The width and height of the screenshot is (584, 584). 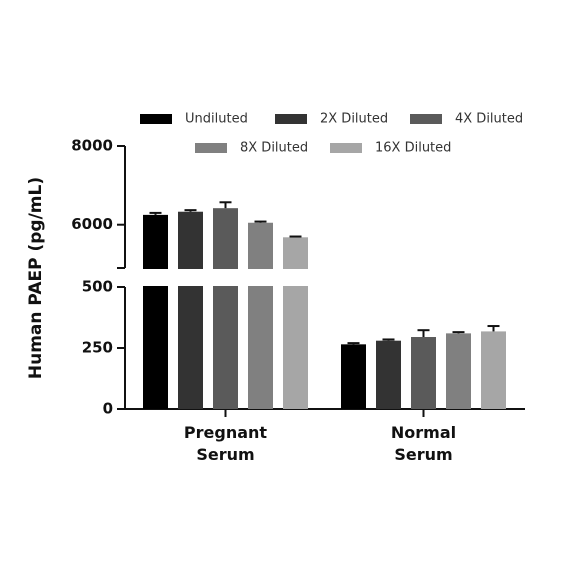 I want to click on y-tick-label: 0, so click(x=108, y=409).